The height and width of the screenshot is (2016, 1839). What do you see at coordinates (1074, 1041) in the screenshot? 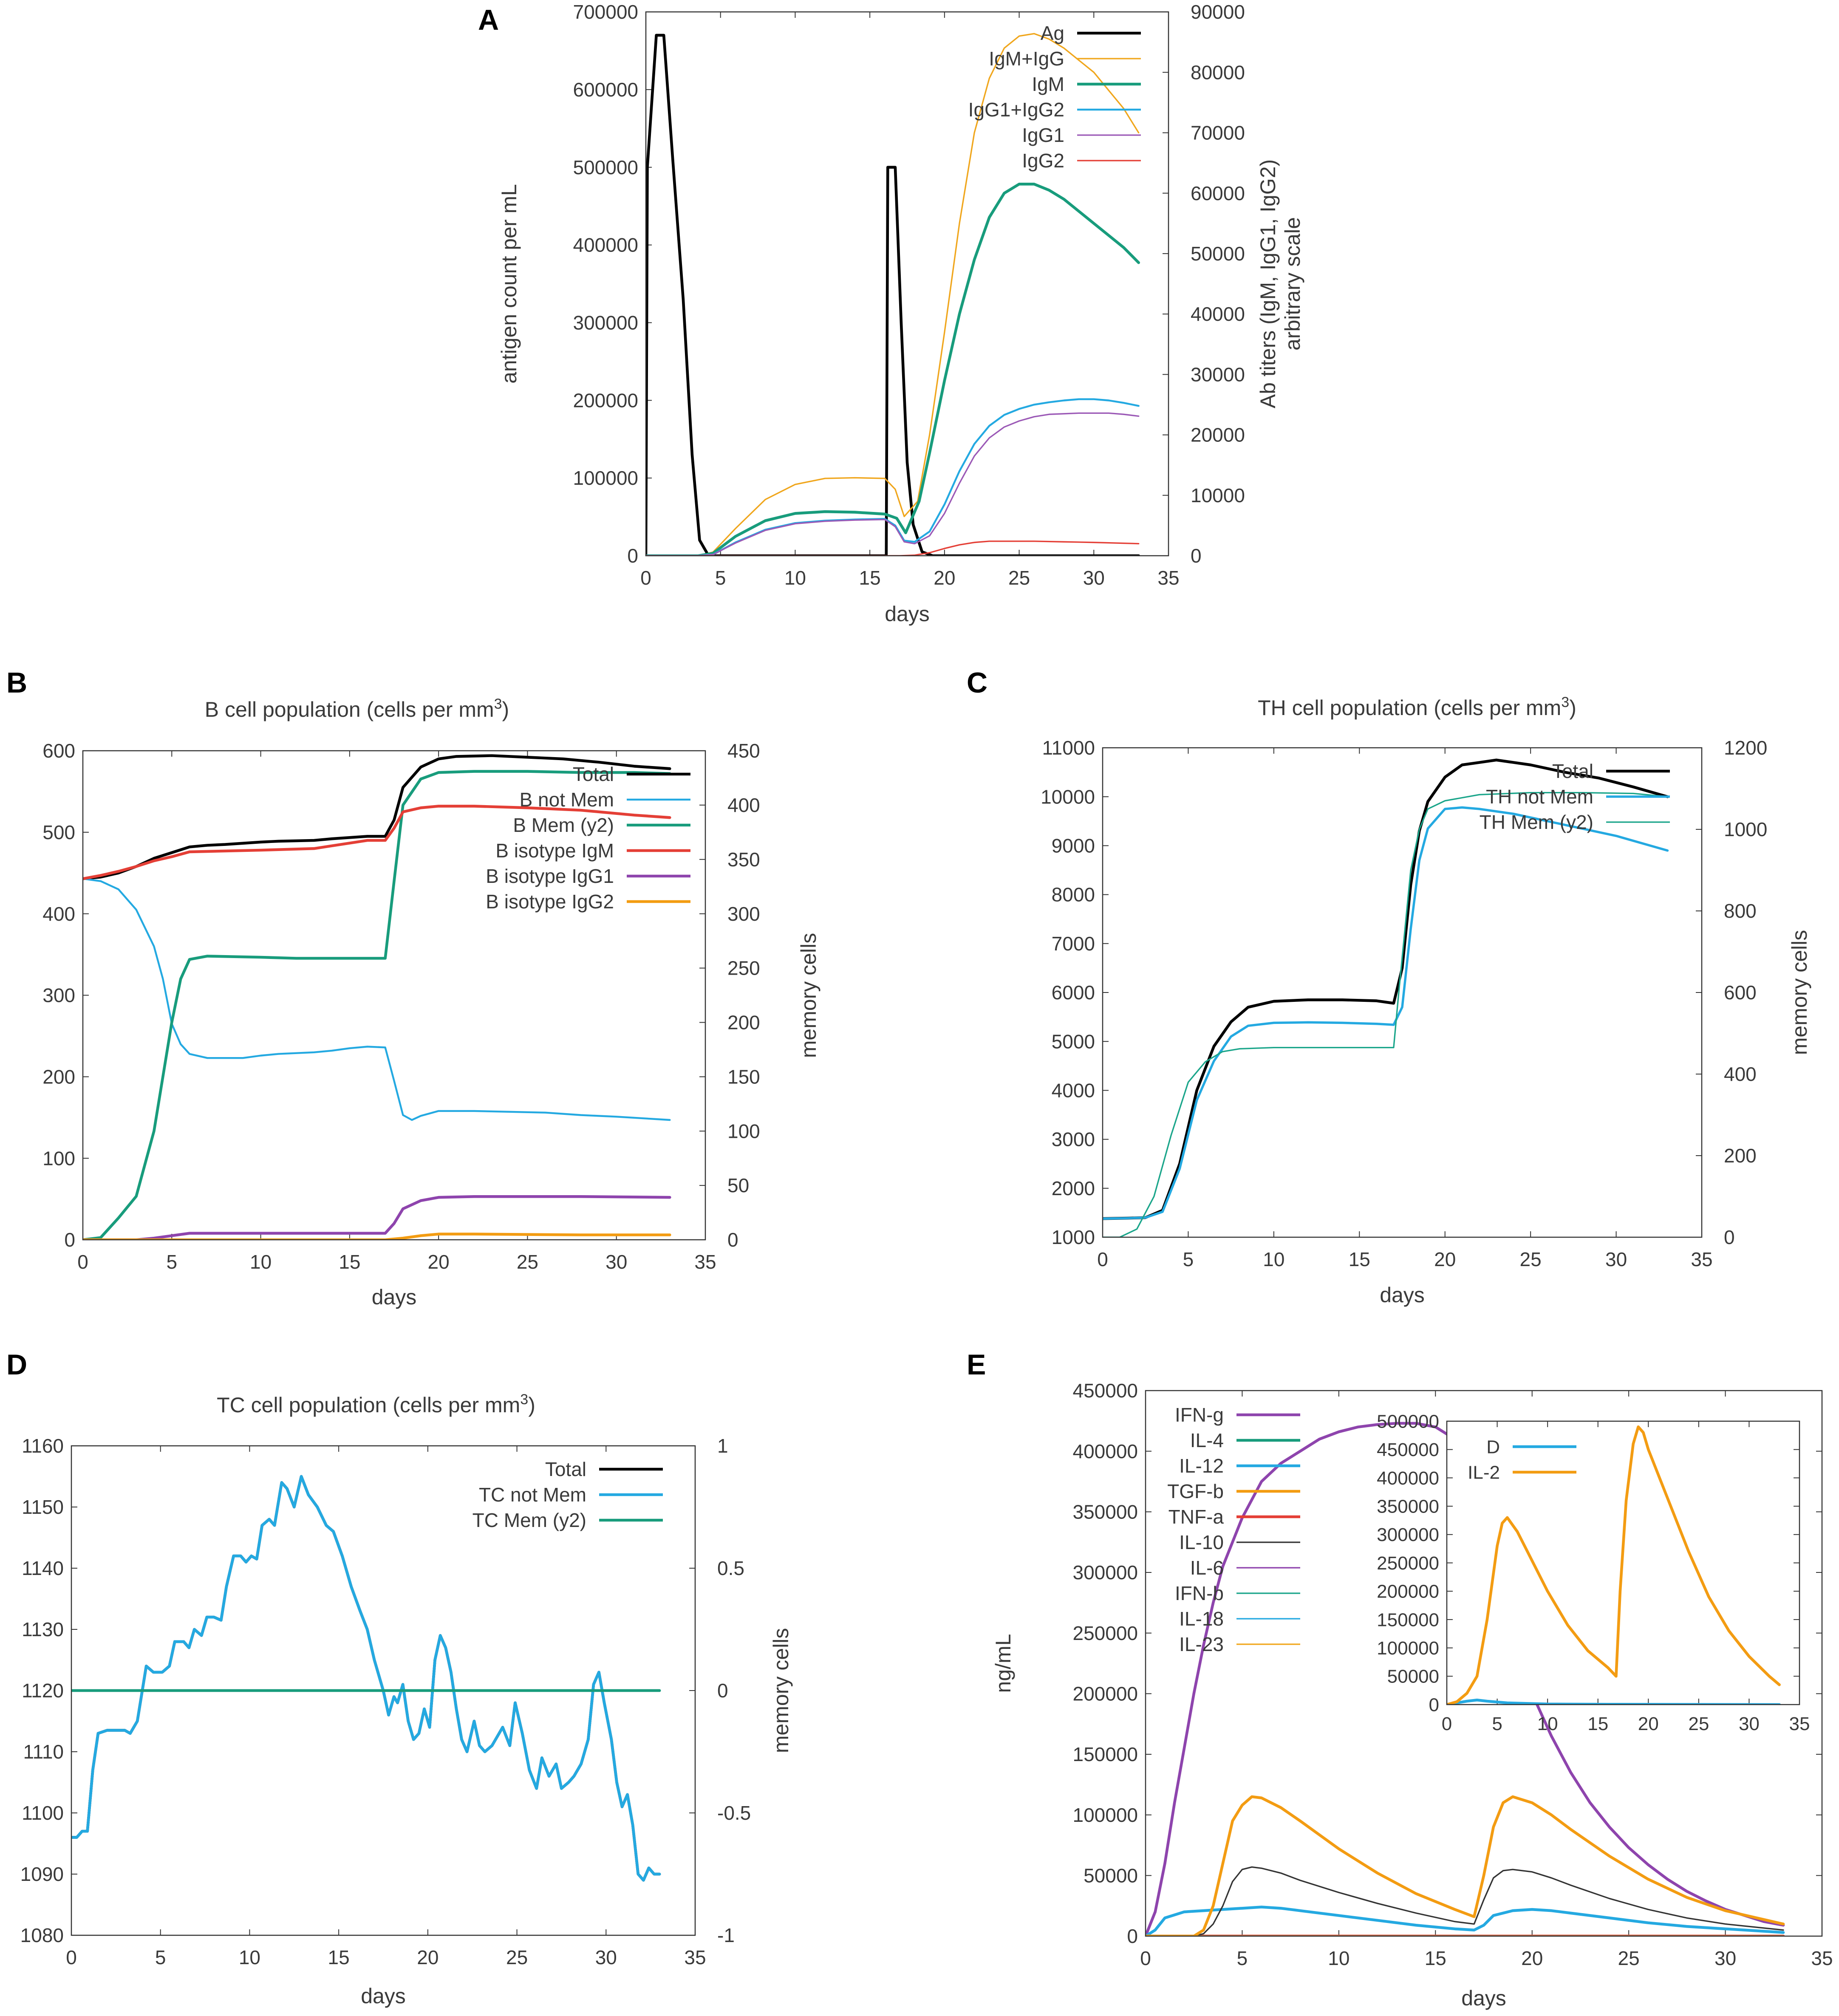
I see `y-tick-label: 5000` at bounding box center [1074, 1041].